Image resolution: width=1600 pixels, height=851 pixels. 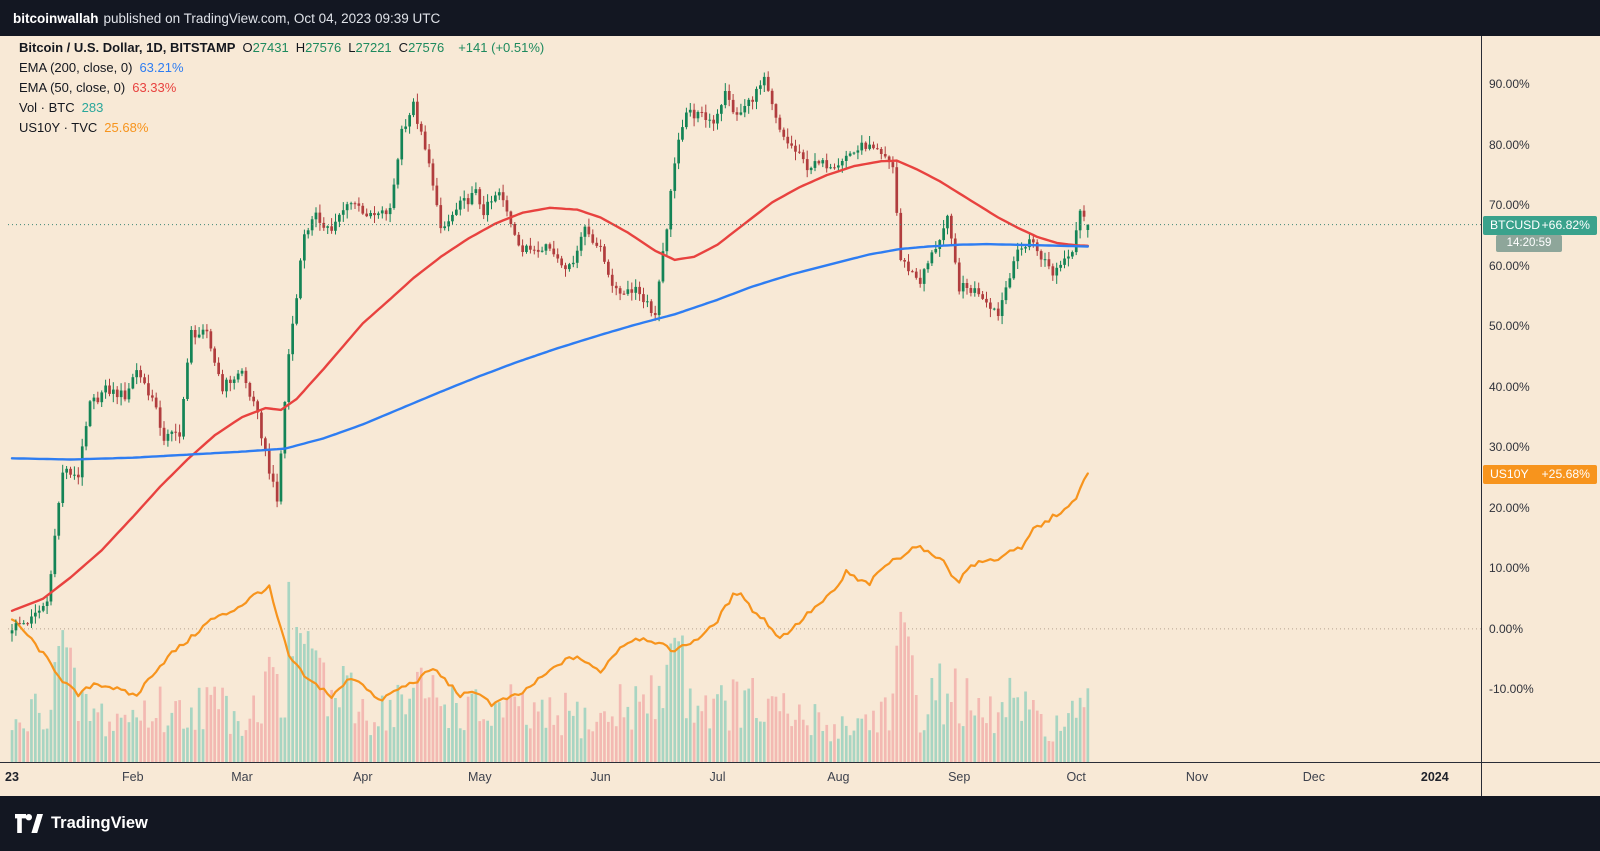 What do you see at coordinates (1565, 474) in the screenshot?
I see `us10y-badge-change: +25.68%` at bounding box center [1565, 474].